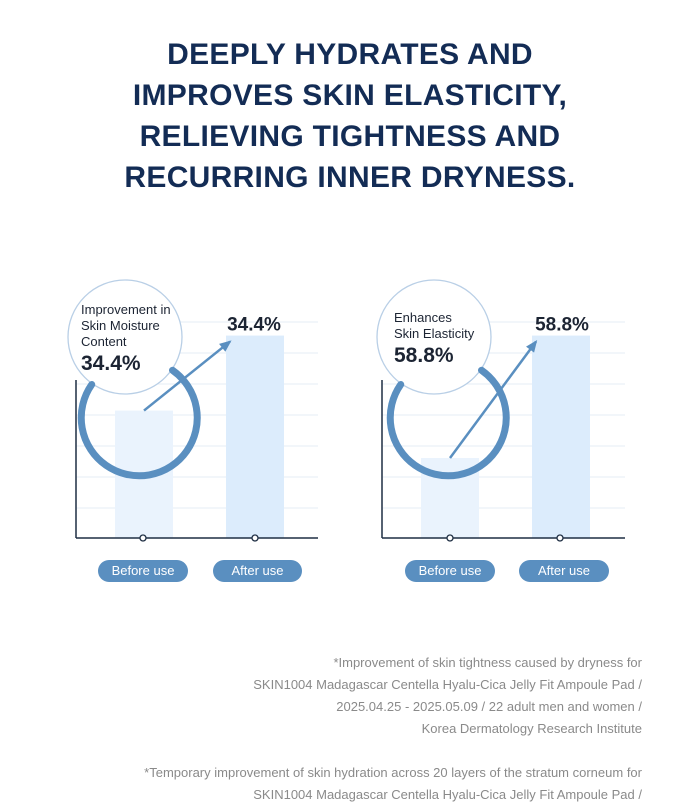  I want to click on headline-line: RECURRING INNER DRYNESS., so click(350, 177).